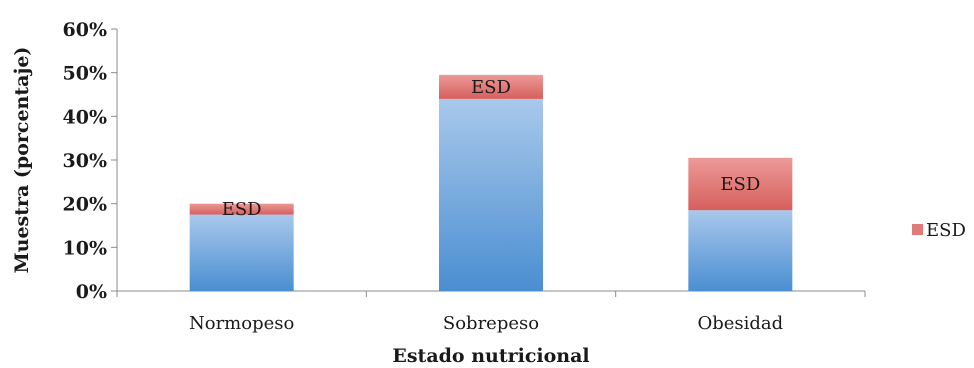 The height and width of the screenshot is (368, 974). I want to click on legend: ESD, so click(939, 230).